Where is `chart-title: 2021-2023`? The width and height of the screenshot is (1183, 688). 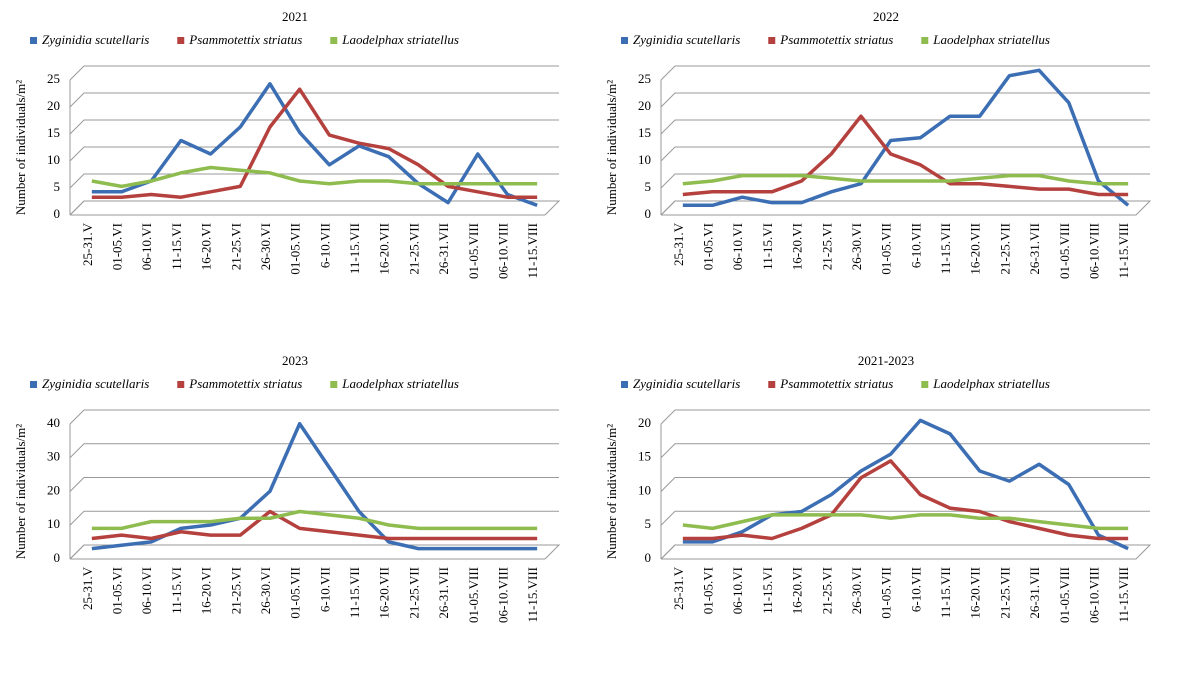 chart-title: 2021-2023 is located at coordinates (886, 360).